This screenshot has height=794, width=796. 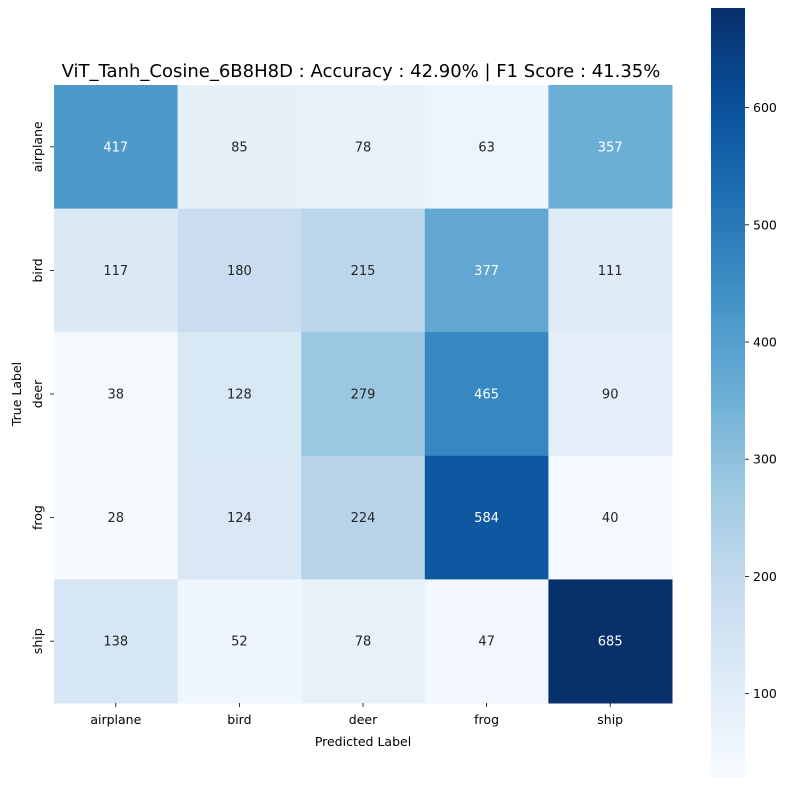 I want to click on y-tick-label: deer, so click(x=37, y=393).